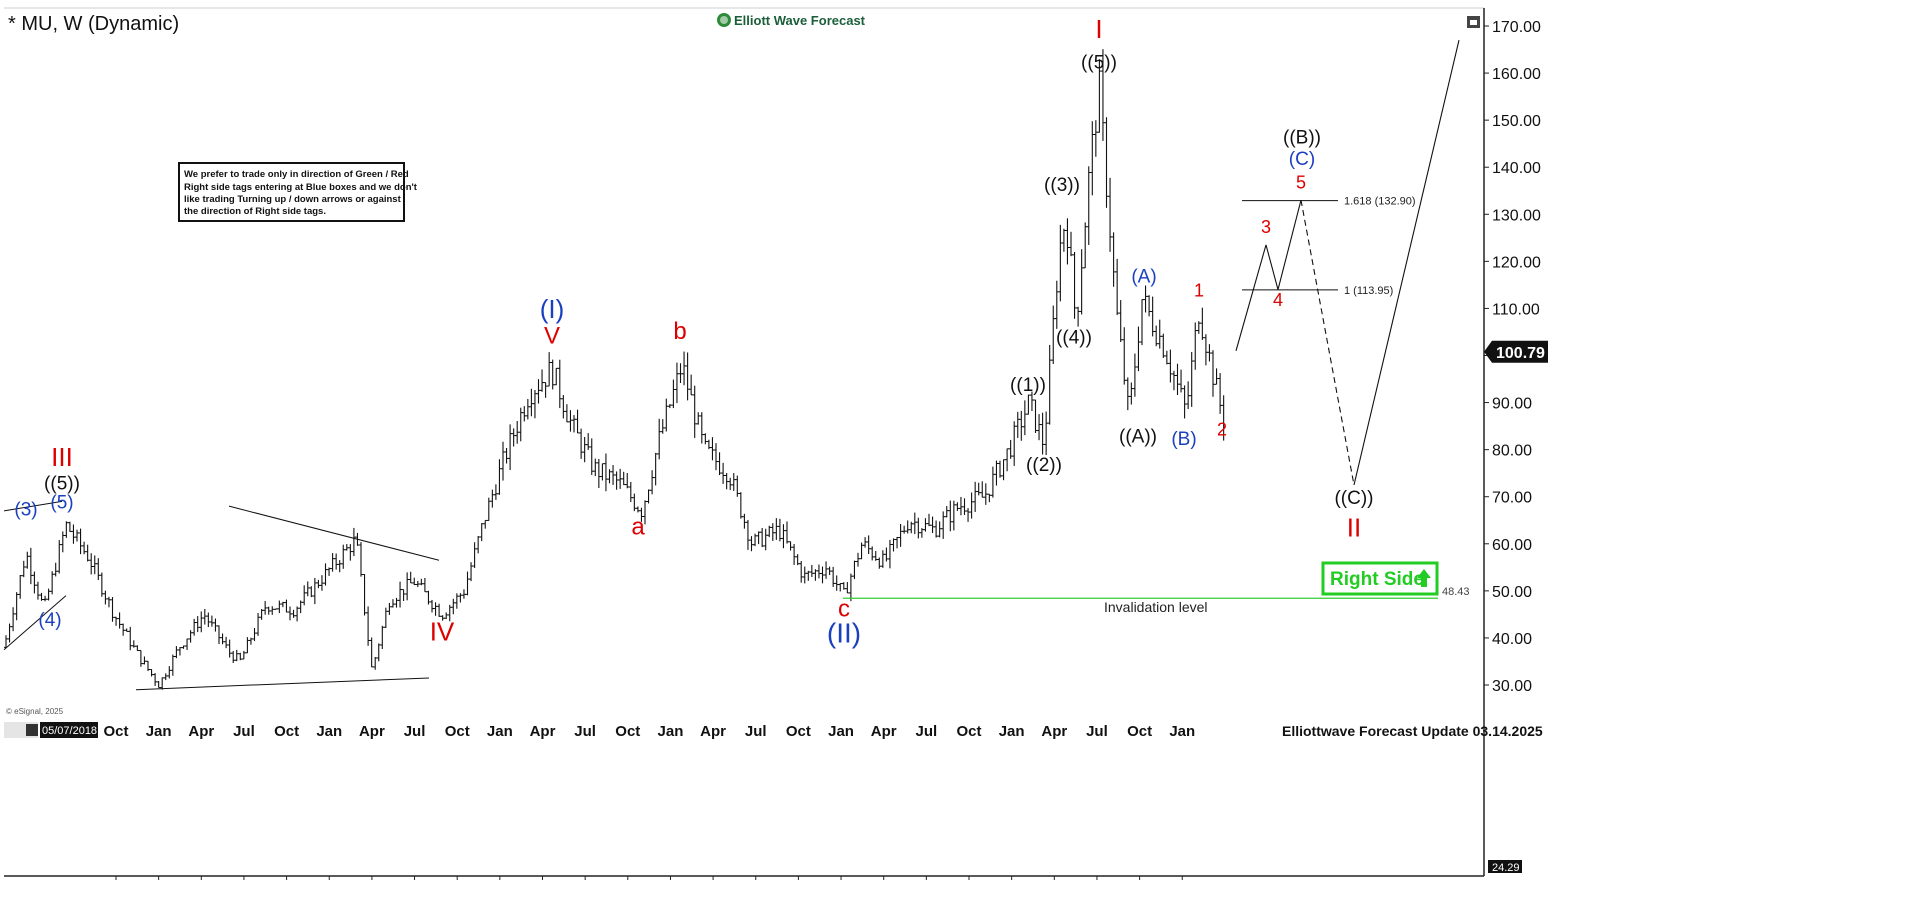 This screenshot has width=1912, height=914. Describe the element at coordinates (1143, 277) in the screenshot. I see `wave-label: (A)` at that location.